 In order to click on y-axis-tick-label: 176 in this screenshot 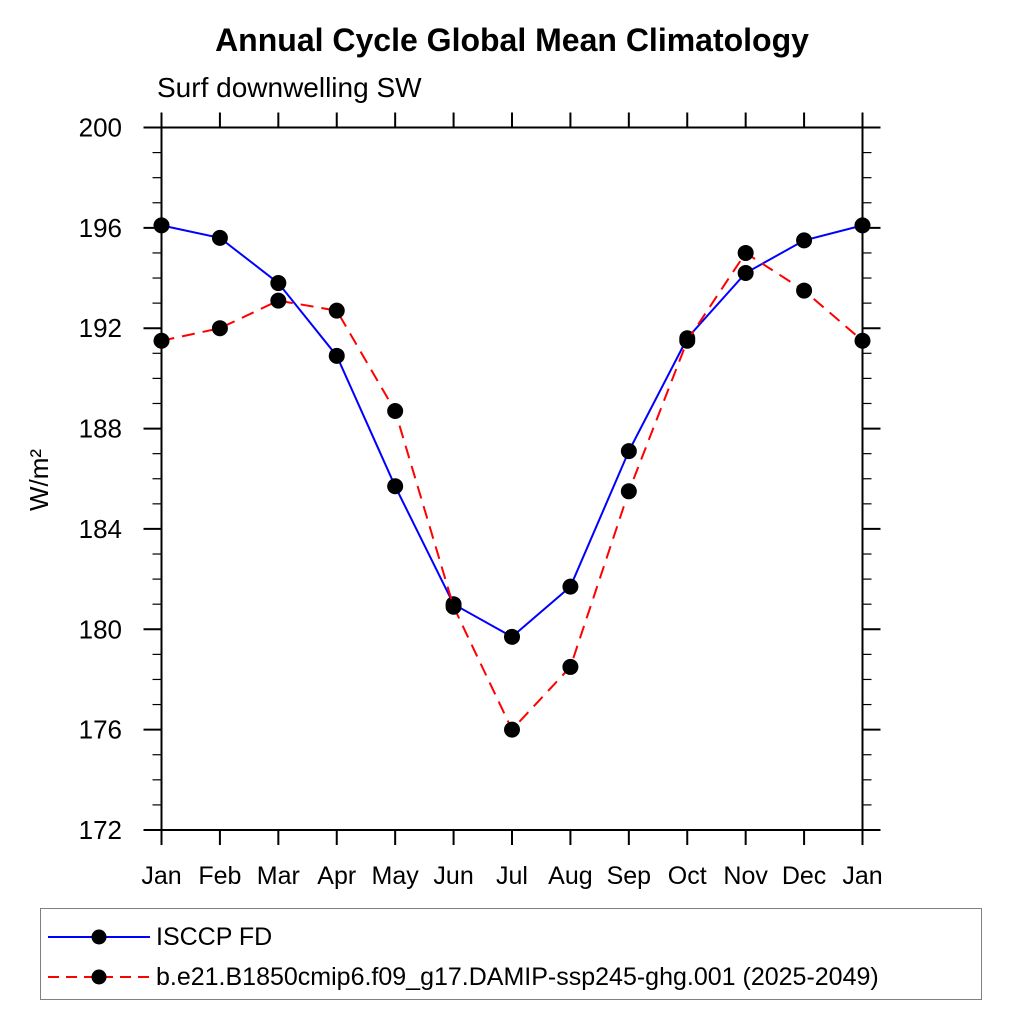, I will do `click(100, 730)`.